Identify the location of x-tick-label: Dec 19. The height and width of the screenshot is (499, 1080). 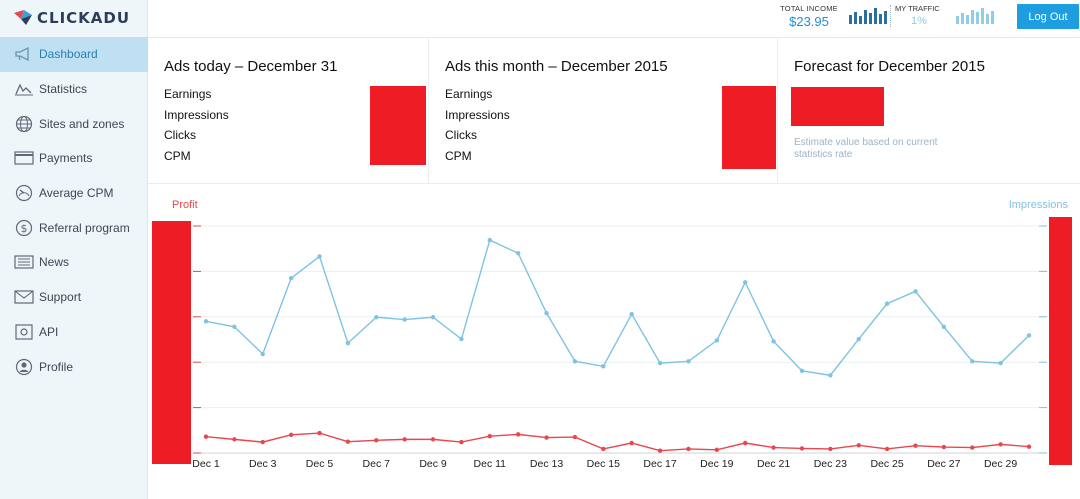
(716, 464).